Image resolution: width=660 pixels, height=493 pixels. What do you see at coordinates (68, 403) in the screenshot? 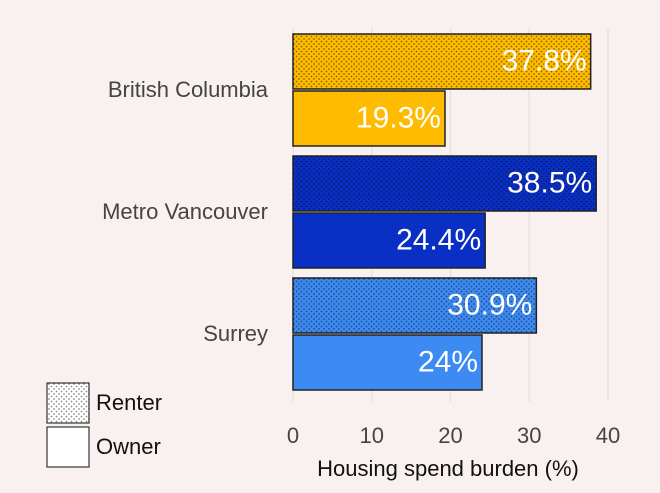
I see `legend-swatch-pattern` at bounding box center [68, 403].